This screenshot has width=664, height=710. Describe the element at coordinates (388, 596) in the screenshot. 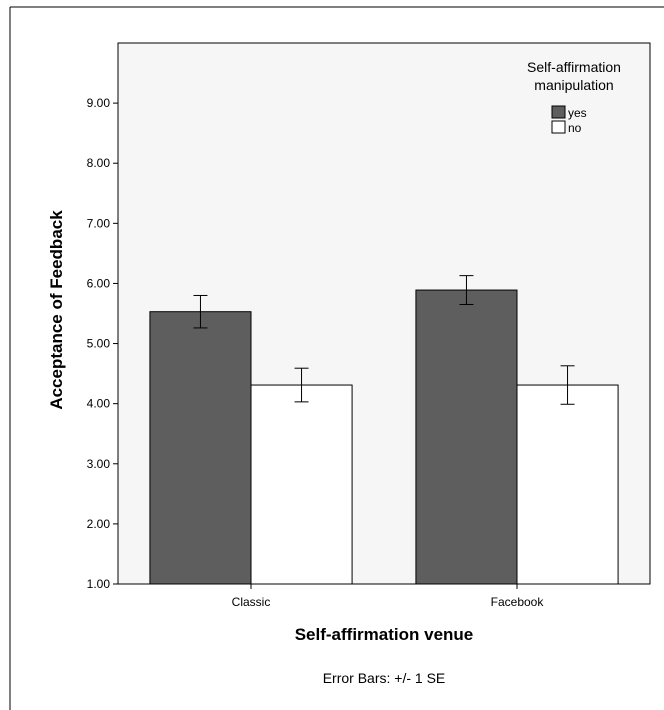

I see `x-axis: Classic Facebook` at that location.